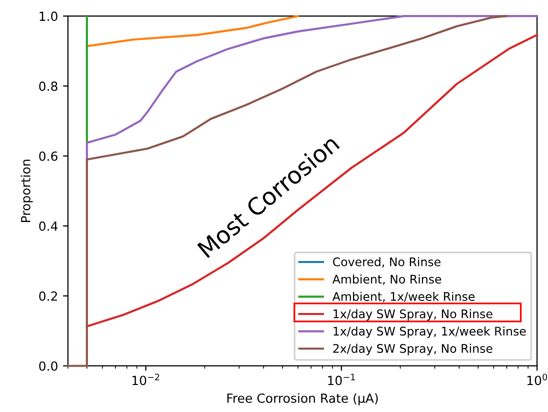  What do you see at coordinates (146, 380) in the screenshot?
I see `x-tick-label: 10$^{−2}$` at bounding box center [146, 380].